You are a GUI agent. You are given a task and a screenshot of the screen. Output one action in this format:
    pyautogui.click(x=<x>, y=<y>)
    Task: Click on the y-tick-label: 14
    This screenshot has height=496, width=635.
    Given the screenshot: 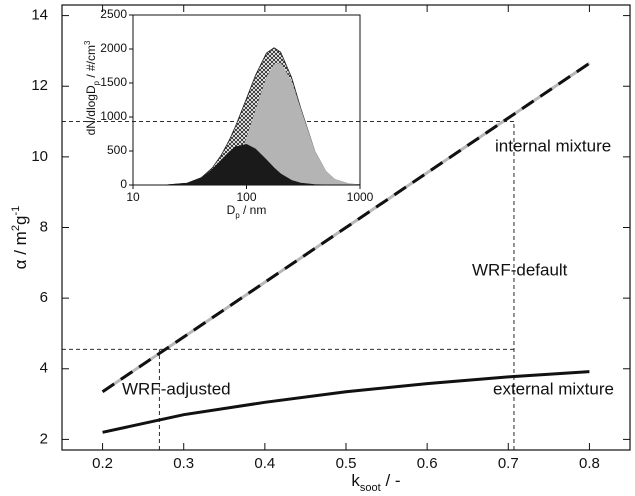 What is the action you would take?
    pyautogui.click(x=39, y=15)
    